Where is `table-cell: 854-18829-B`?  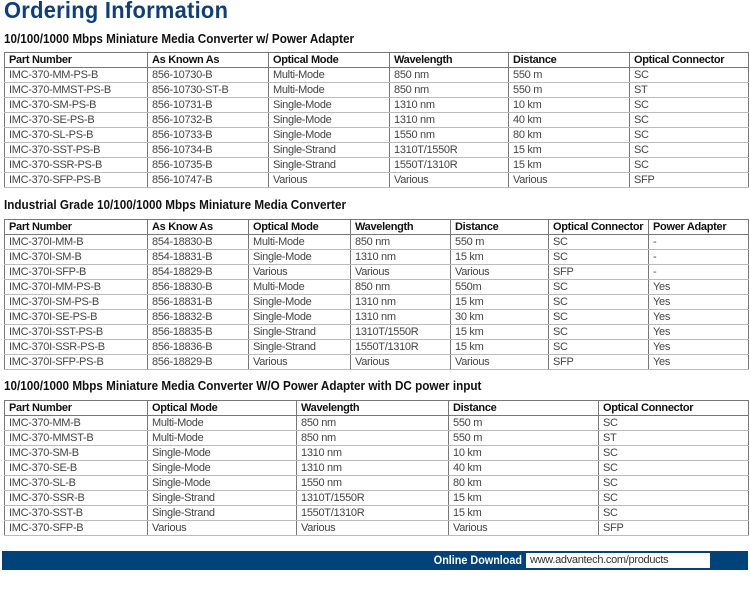 table-cell: 854-18829-B is located at coordinates (198, 272).